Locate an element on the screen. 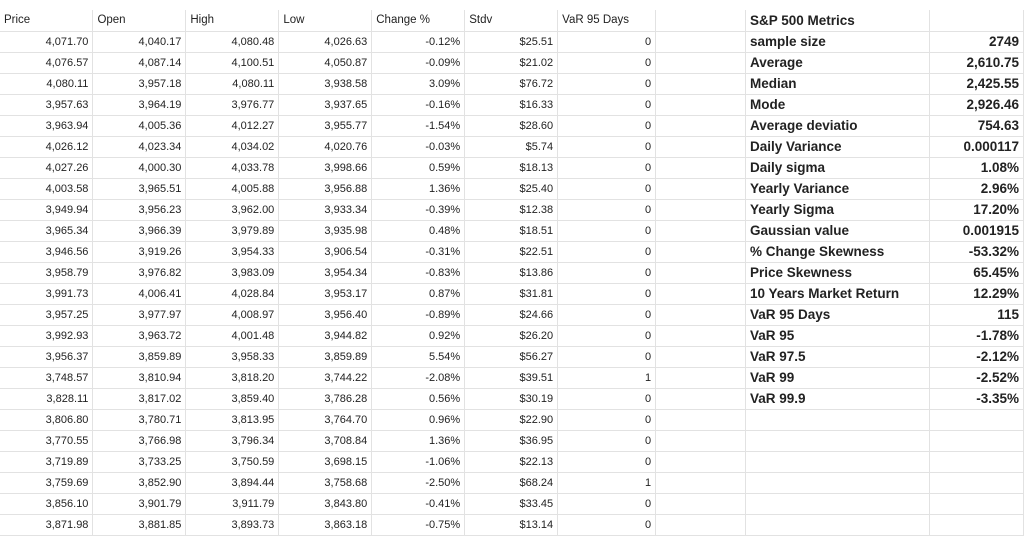 Image resolution: width=1024 pixels, height=548 pixels. cell: 4,027.26 is located at coordinates (47, 168).